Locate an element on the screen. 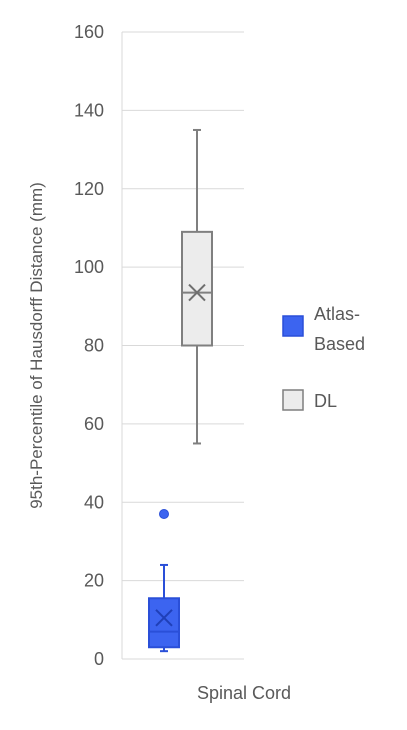 This screenshot has width=407, height=730. y-tick-label: 120 is located at coordinates (89, 189).